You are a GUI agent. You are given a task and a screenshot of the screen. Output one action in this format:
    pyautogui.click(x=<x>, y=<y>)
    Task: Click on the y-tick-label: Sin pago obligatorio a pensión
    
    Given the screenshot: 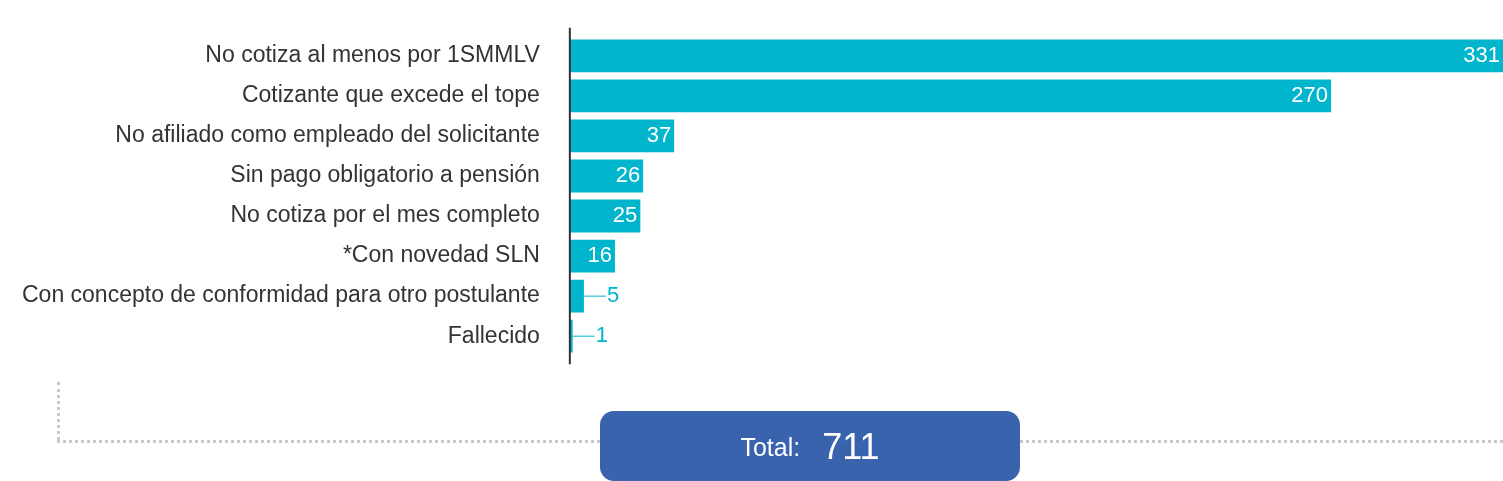 What is the action you would take?
    pyautogui.click(x=385, y=174)
    